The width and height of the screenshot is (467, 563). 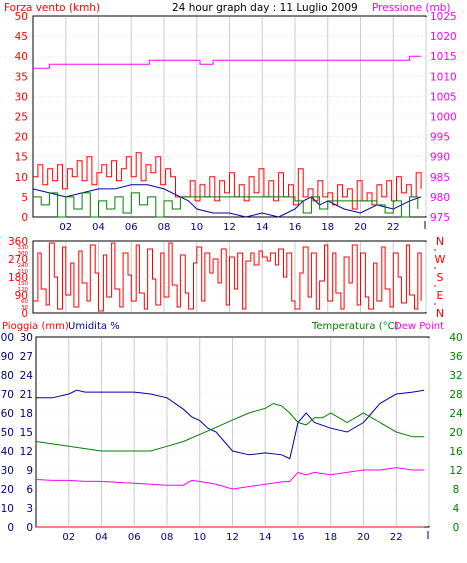 What do you see at coordinates (29, 471) in the screenshot?
I see `y-tick-label: 9` at bounding box center [29, 471].